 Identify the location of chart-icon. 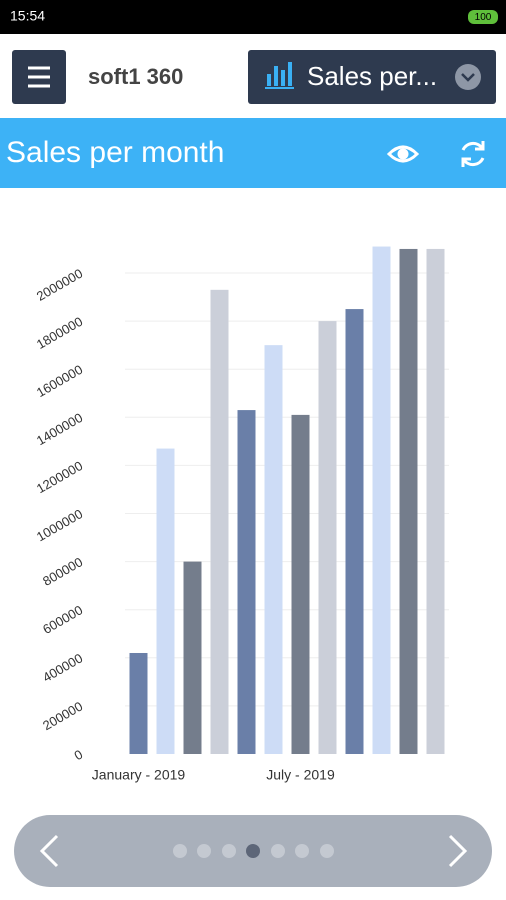
(279, 75).